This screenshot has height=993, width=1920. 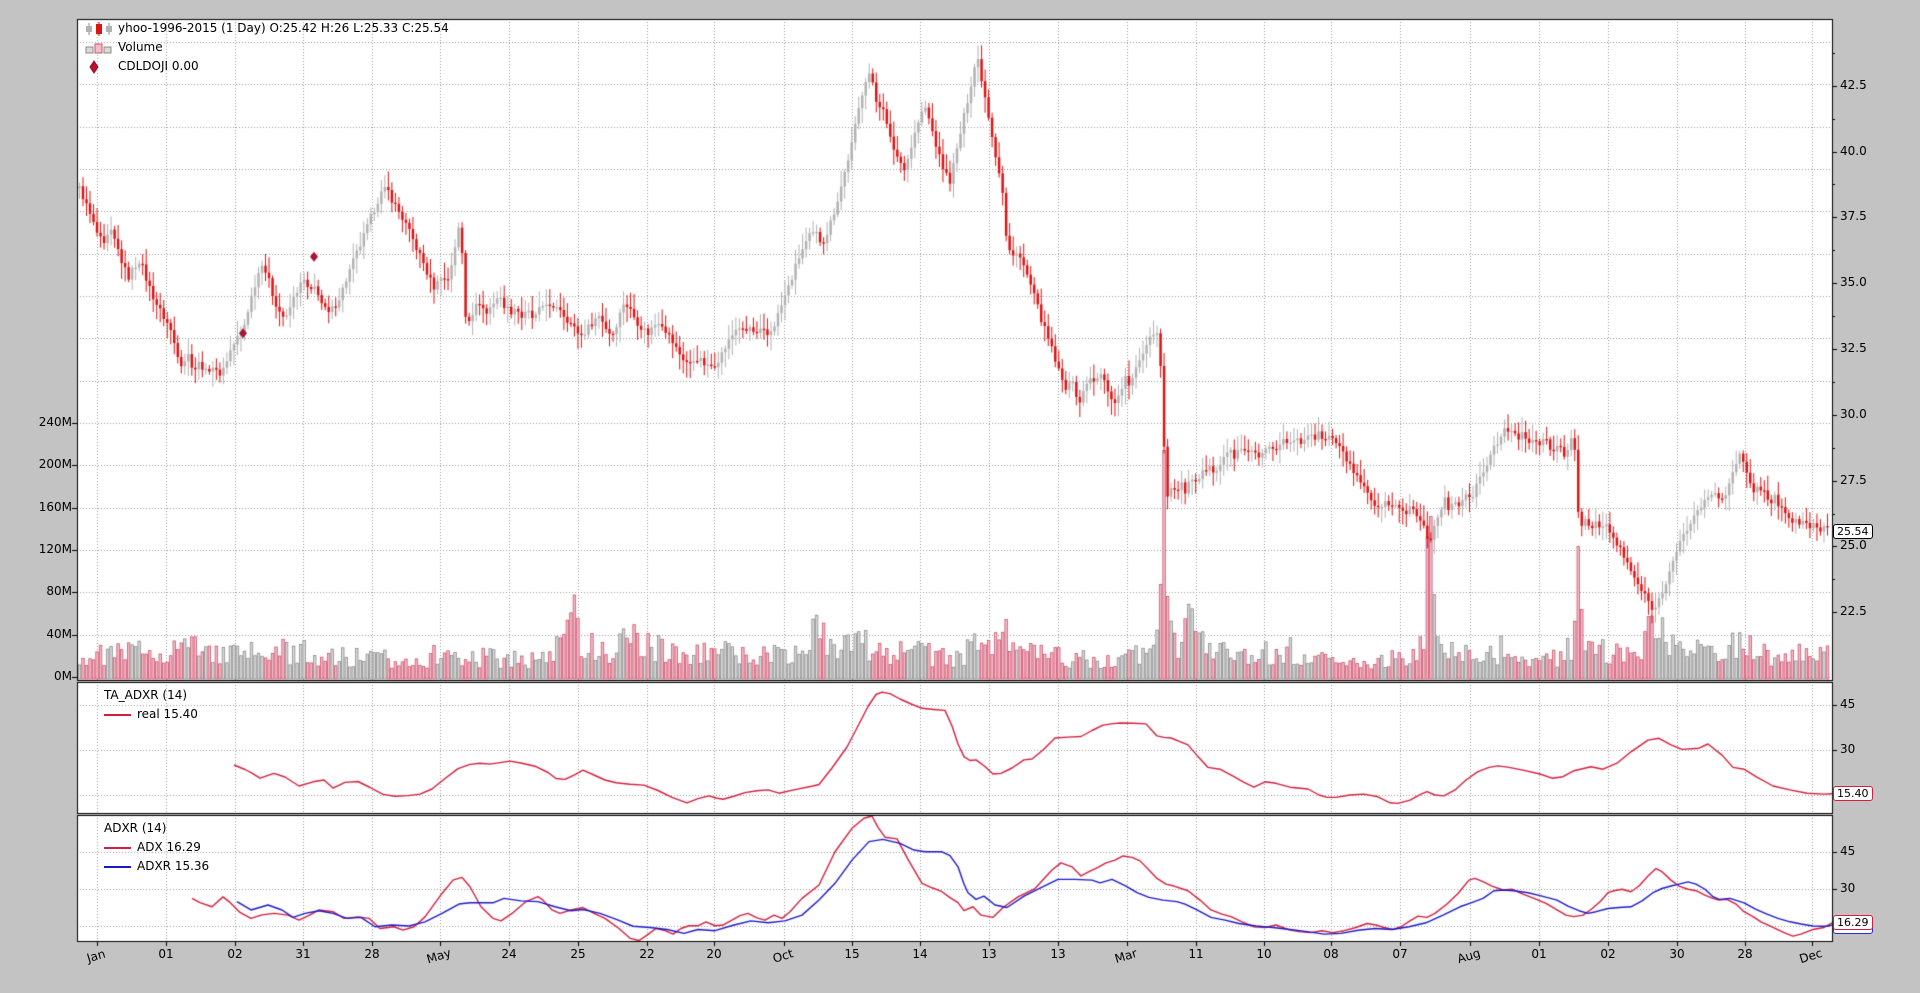 I want to click on x-axis-tick-label: 08, so click(x=1331, y=954).